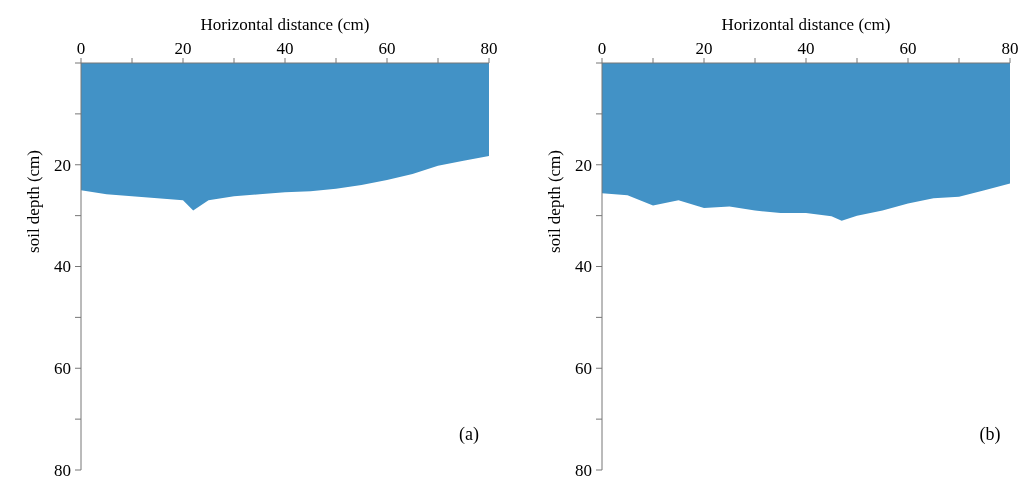  I want to click on annotation: (b), so click(990, 434).